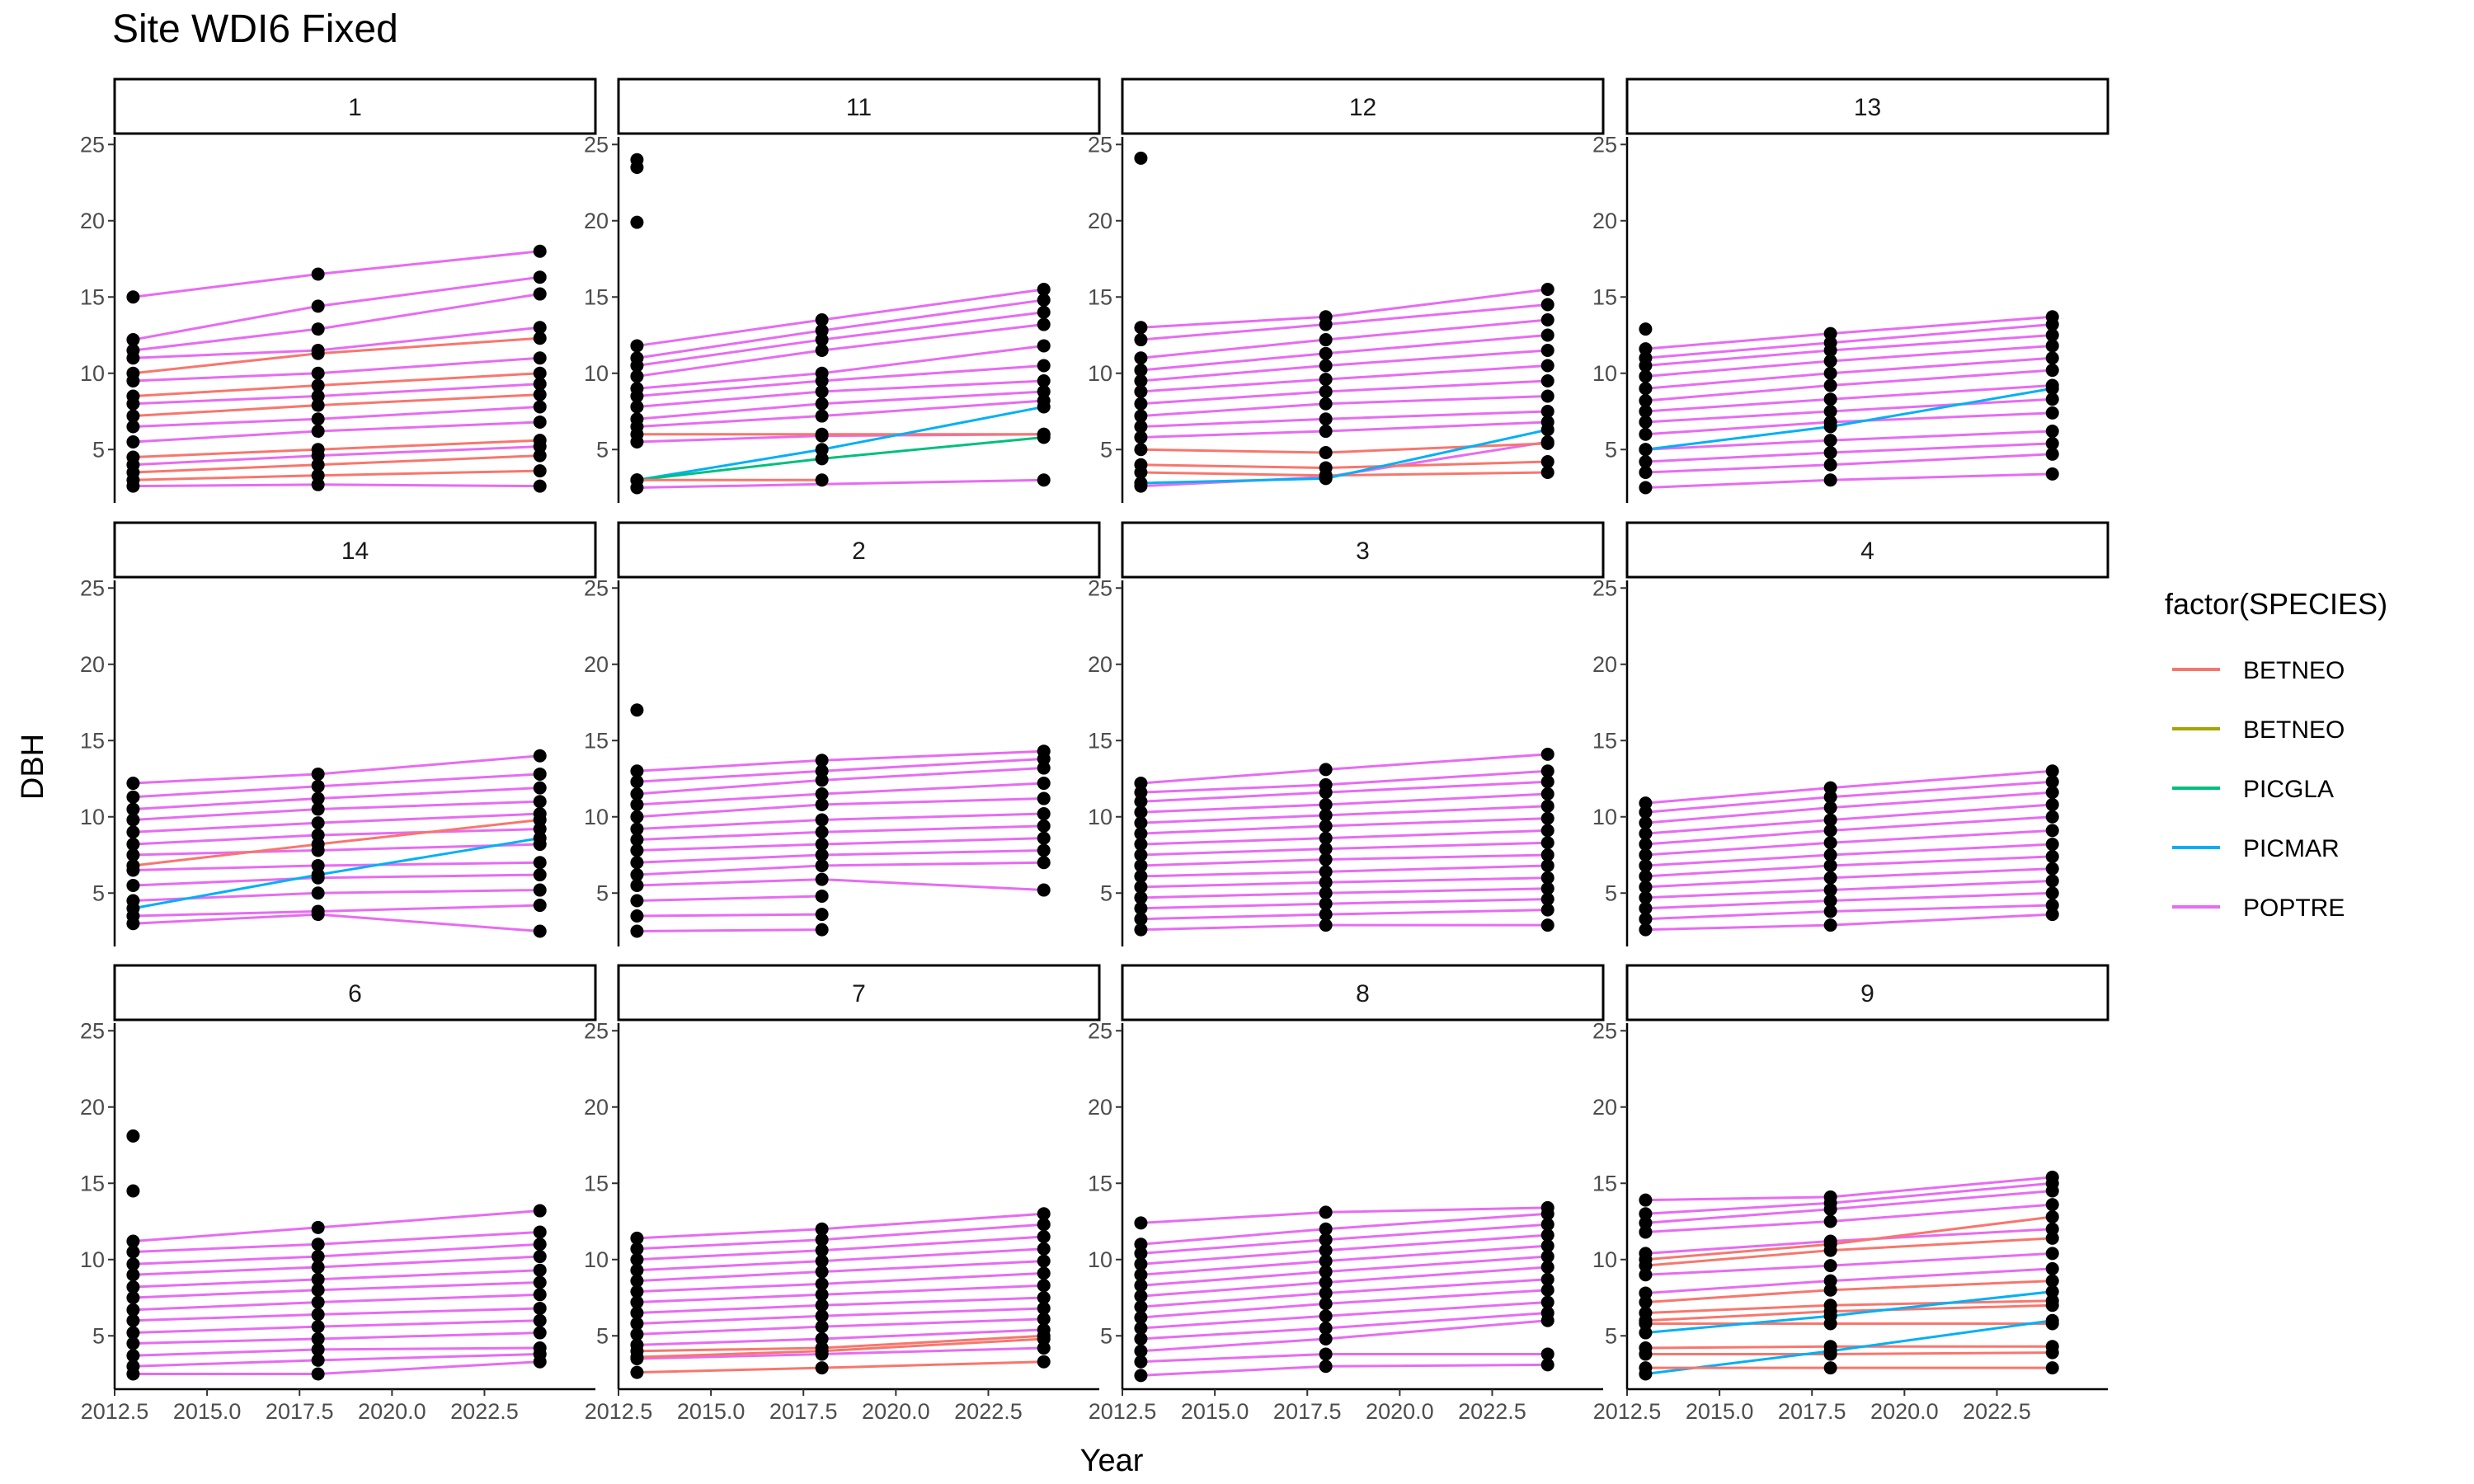  What do you see at coordinates (859, 107) in the screenshot?
I see `facet-strip-label: 11` at bounding box center [859, 107].